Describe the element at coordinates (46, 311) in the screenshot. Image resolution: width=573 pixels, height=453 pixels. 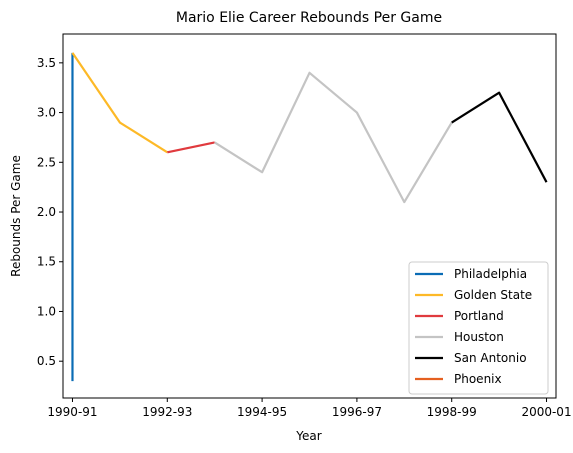
I see `y-tick-label: 1.0` at that location.